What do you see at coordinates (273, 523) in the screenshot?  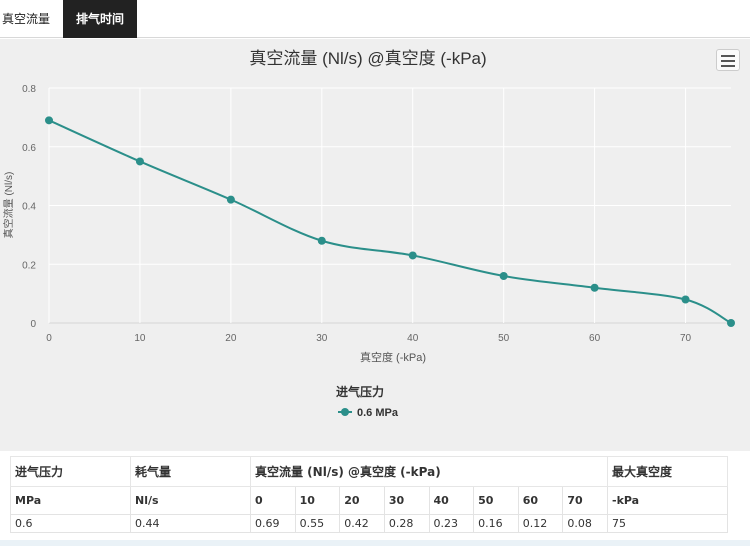 I see `flow-value-cell: 0.69` at bounding box center [273, 523].